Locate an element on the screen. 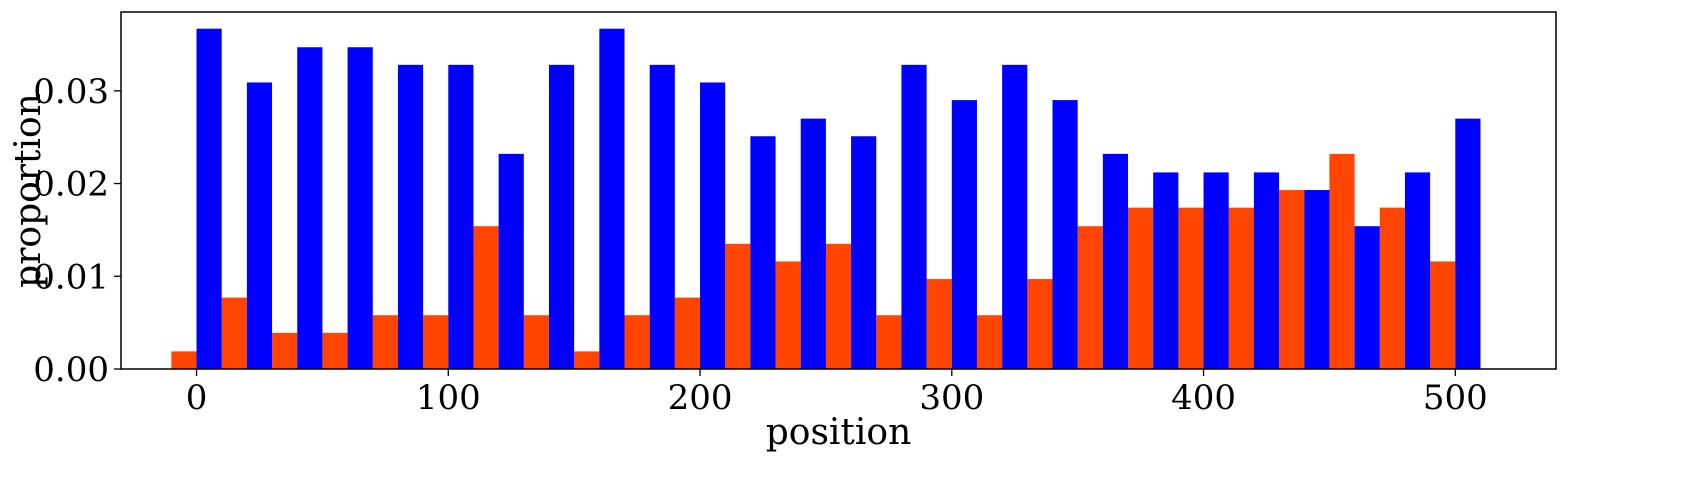  x-tick-label: 500 is located at coordinates (1455, 398).